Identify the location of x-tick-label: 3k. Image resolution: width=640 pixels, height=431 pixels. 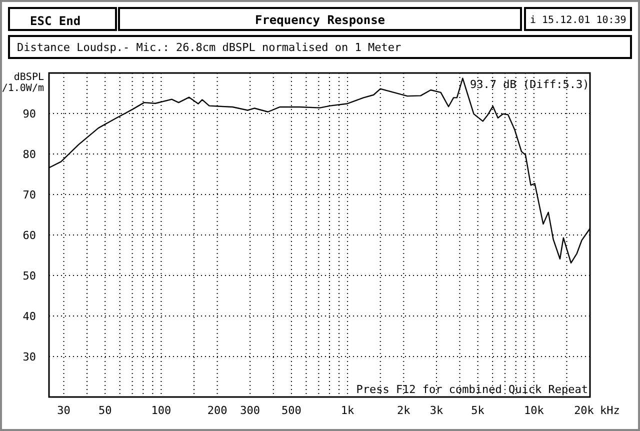
(437, 410).